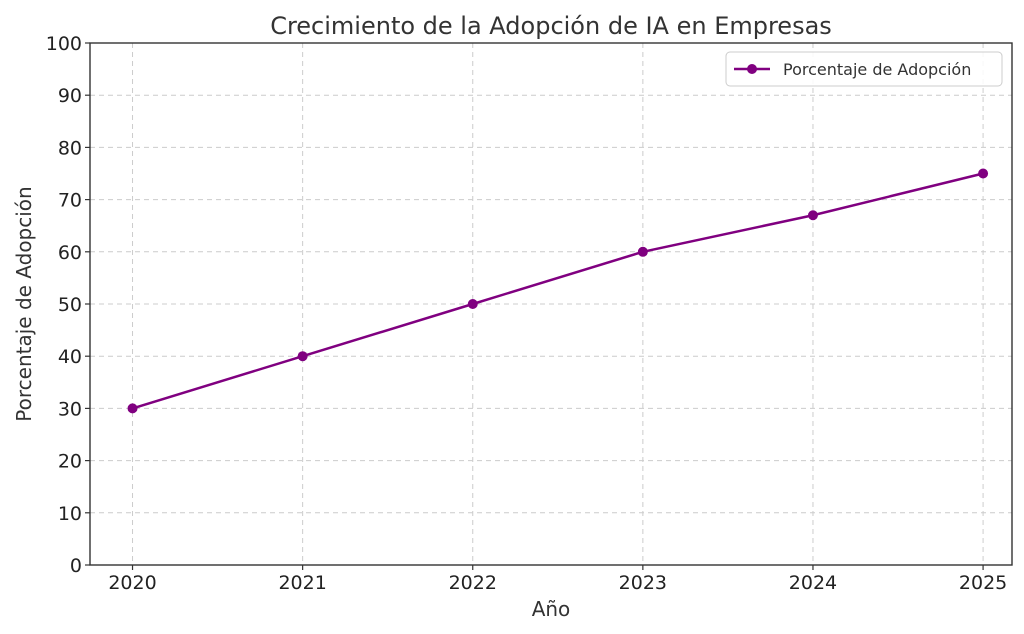 This screenshot has height=634, width=1024. Describe the element at coordinates (70, 409) in the screenshot. I see `y-tick-label: 30` at that location.